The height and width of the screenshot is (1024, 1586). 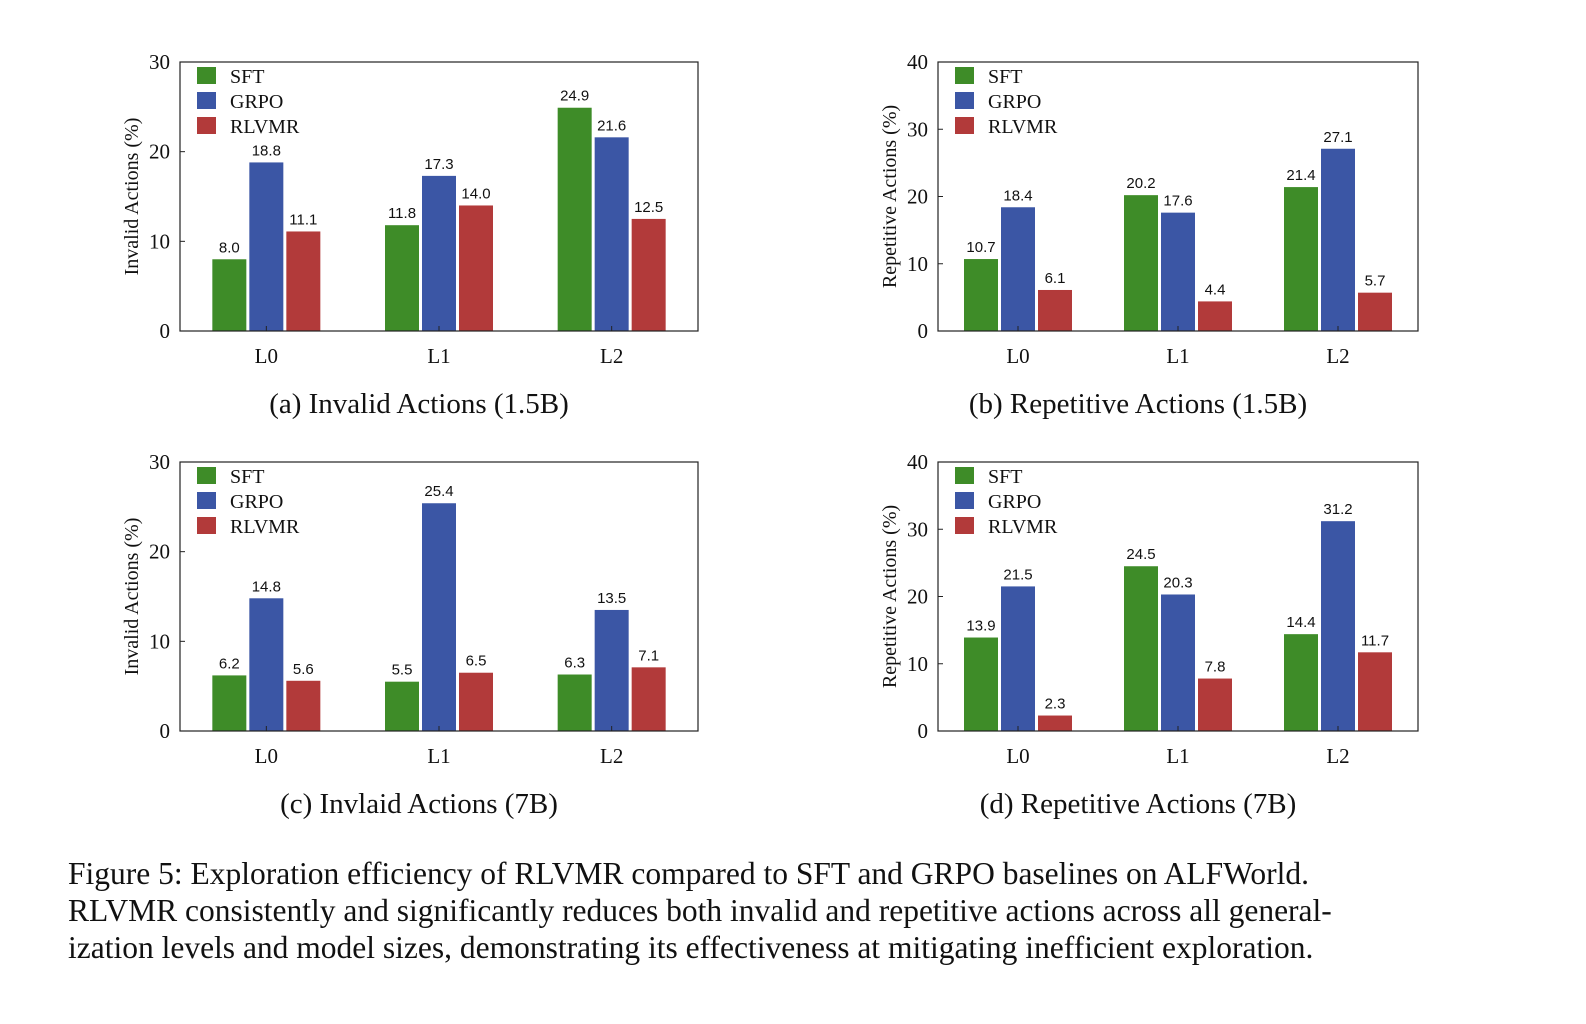 I want to click on subfigure-caption: (a) Invalid Actions (1.5B), so click(x=419, y=404).